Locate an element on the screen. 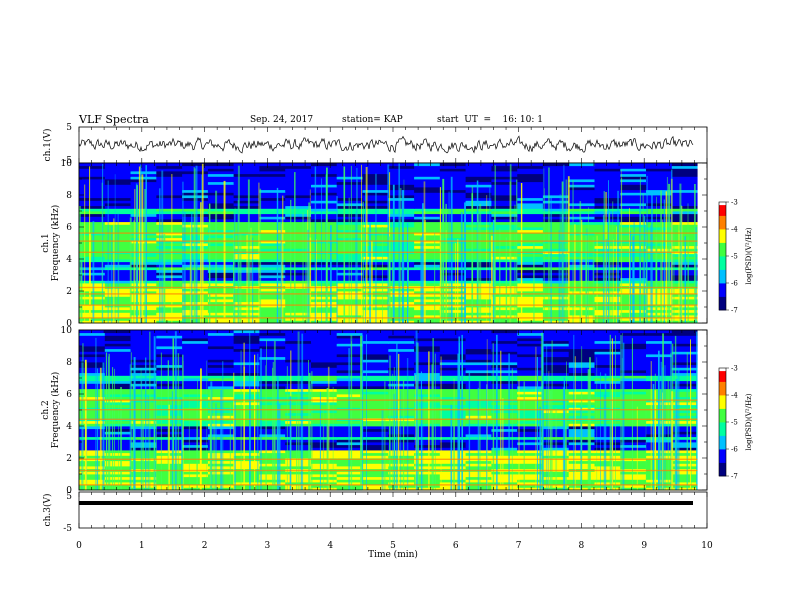  ch1-ytick-bottom: -5 is located at coordinates (67, 161).